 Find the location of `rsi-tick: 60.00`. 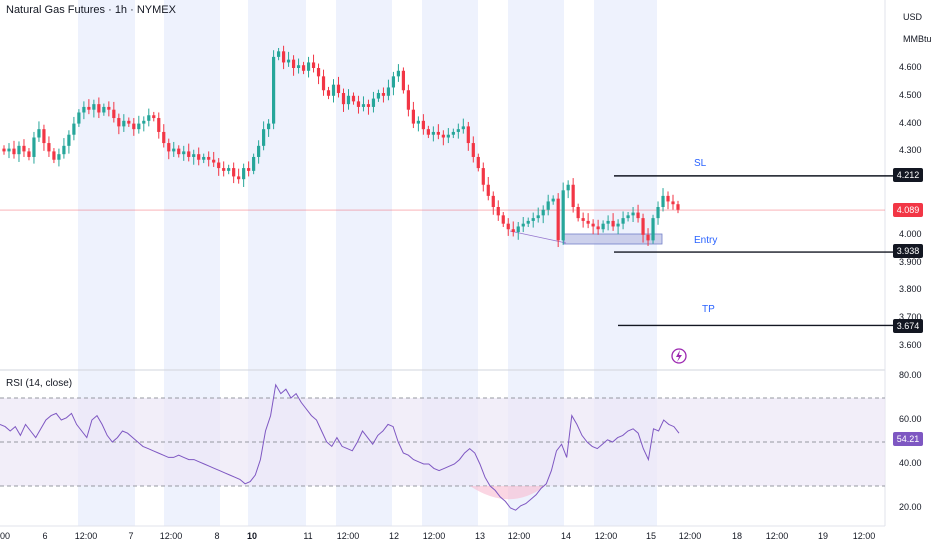

rsi-tick: 60.00 is located at coordinates (910, 419).